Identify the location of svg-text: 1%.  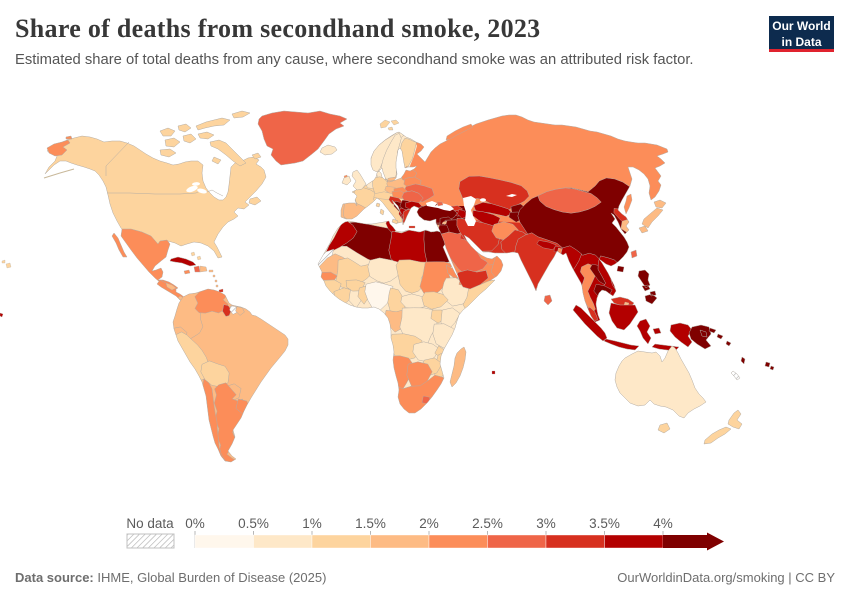
(312, 523).